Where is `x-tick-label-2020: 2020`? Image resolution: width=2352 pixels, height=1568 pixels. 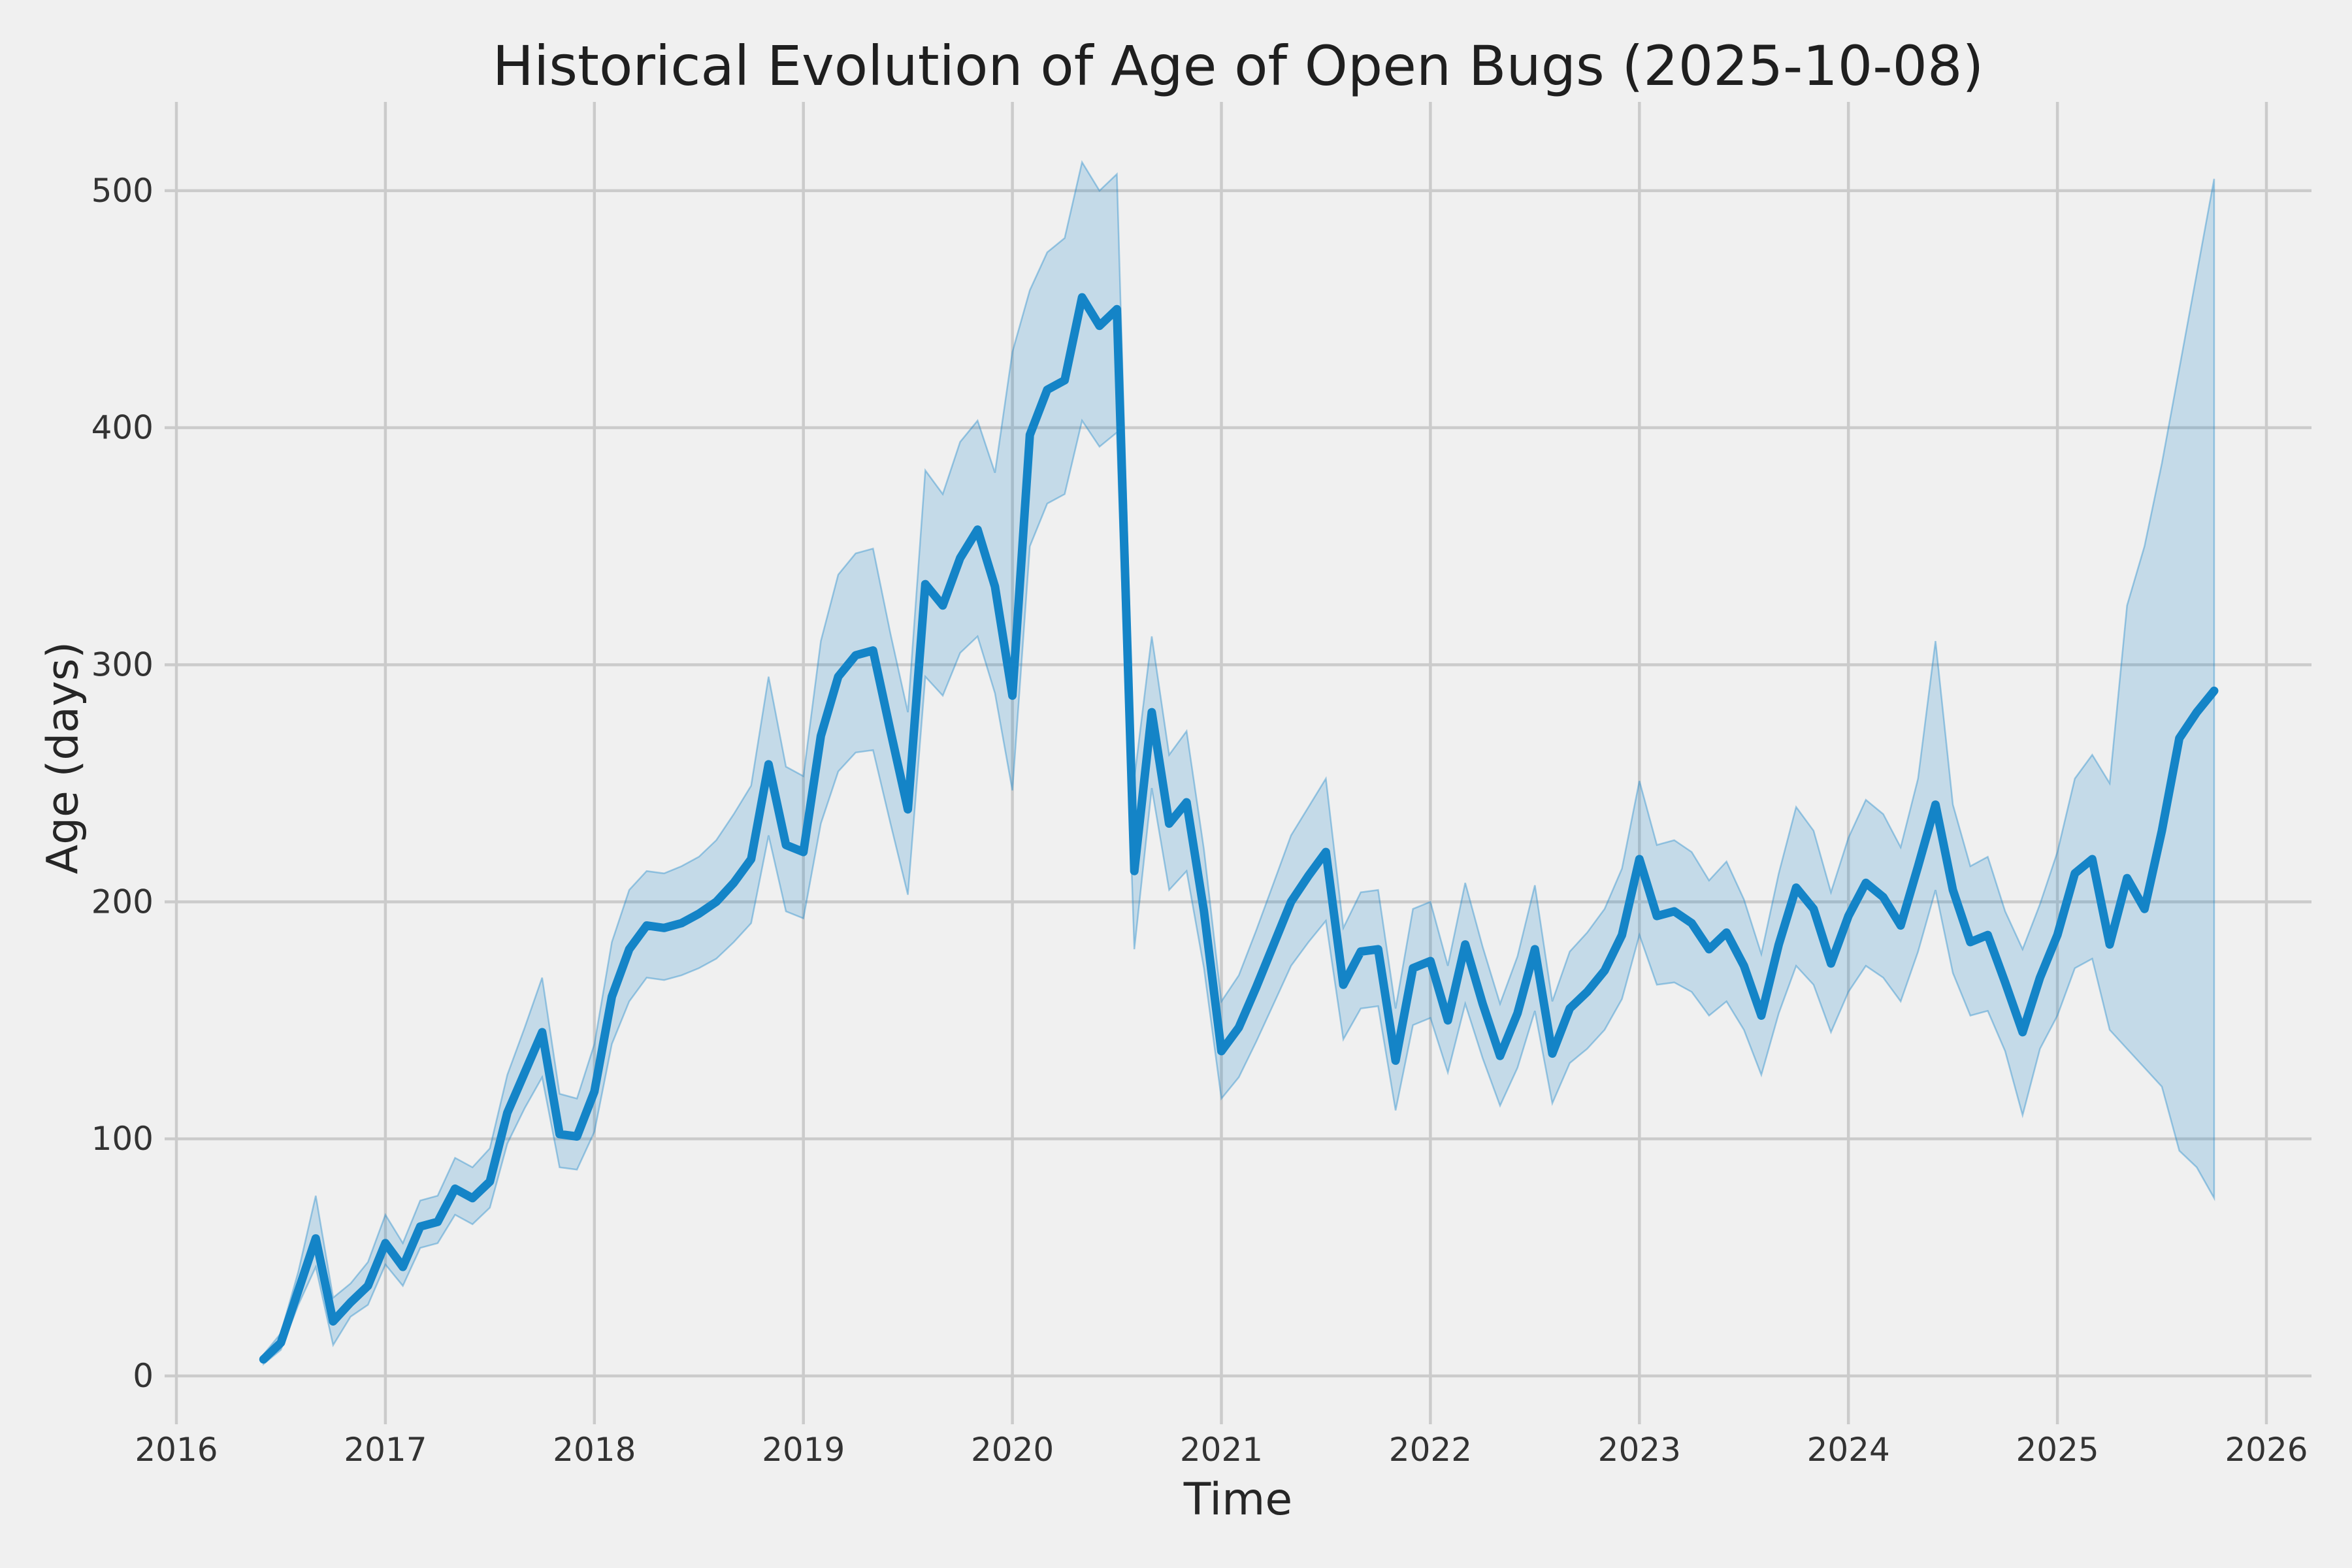 x-tick-label-2020: 2020 is located at coordinates (1012, 1450).